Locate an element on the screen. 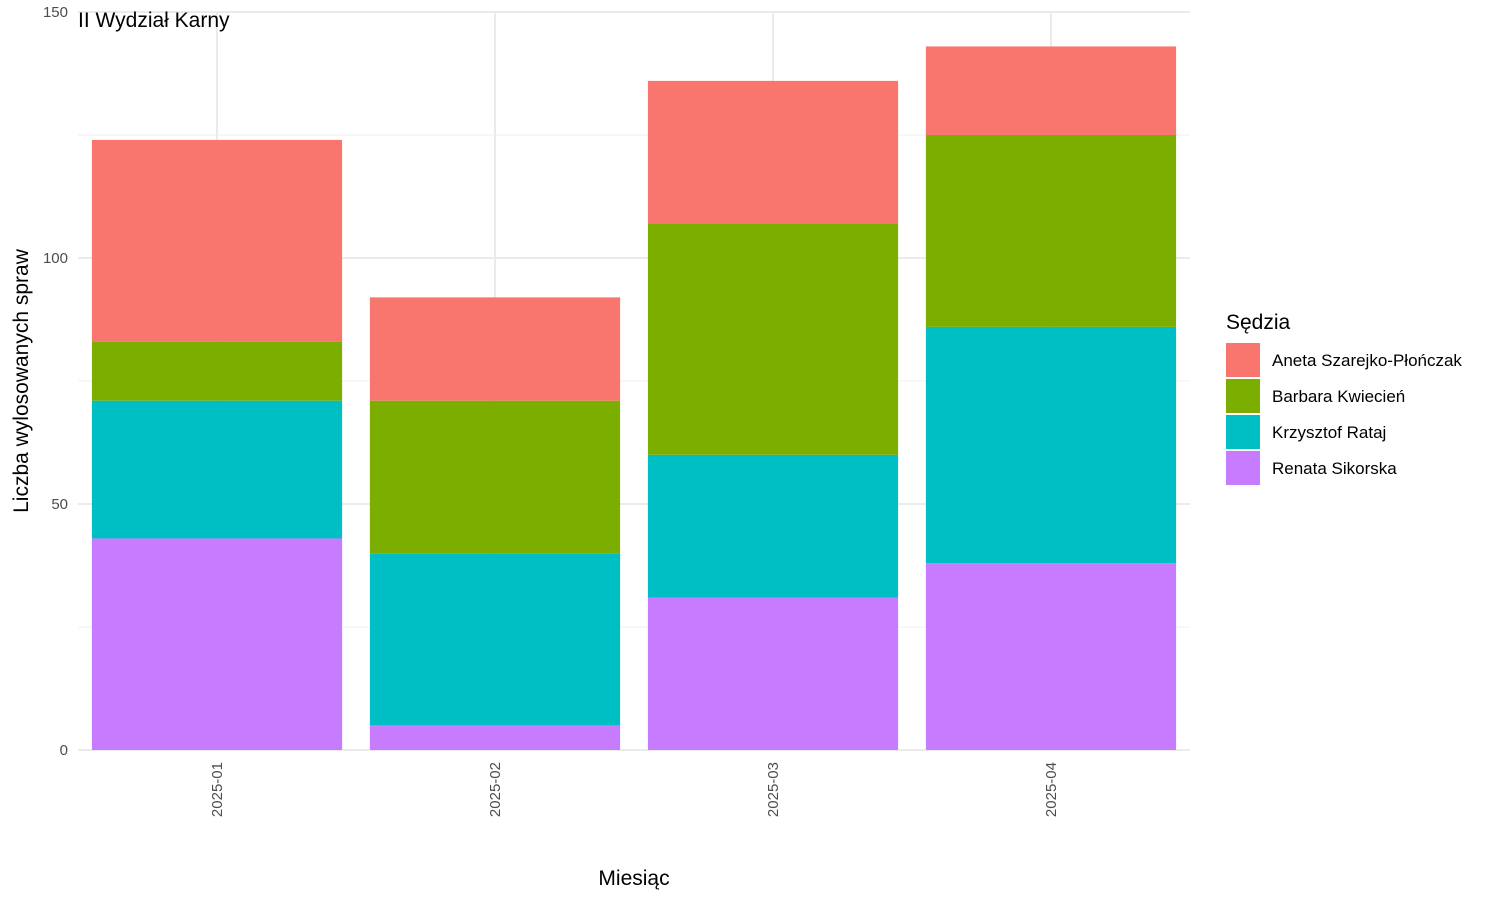 This screenshot has height=900, width=1500. y-axis-title: Liczba wylosowanych spraw is located at coordinates (21, 380).